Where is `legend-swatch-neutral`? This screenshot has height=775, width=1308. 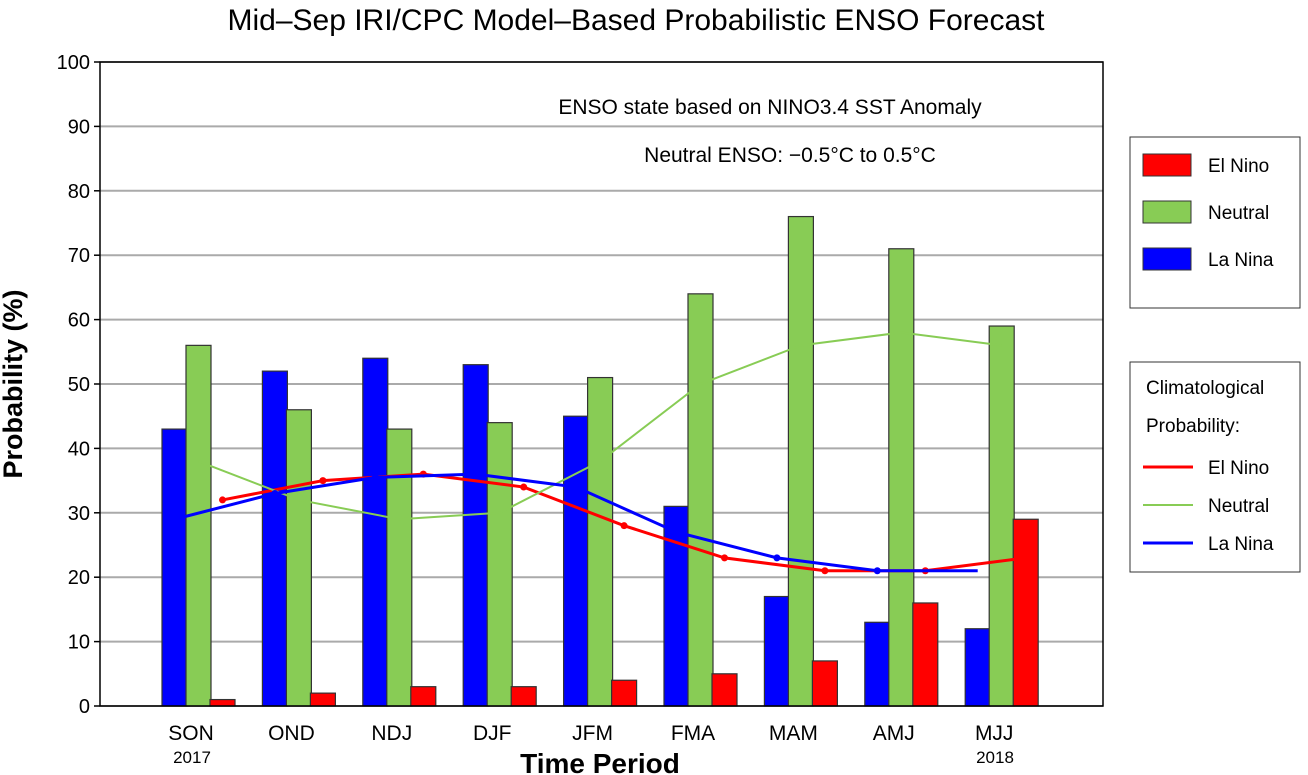
legend-swatch-neutral is located at coordinates (1167, 212).